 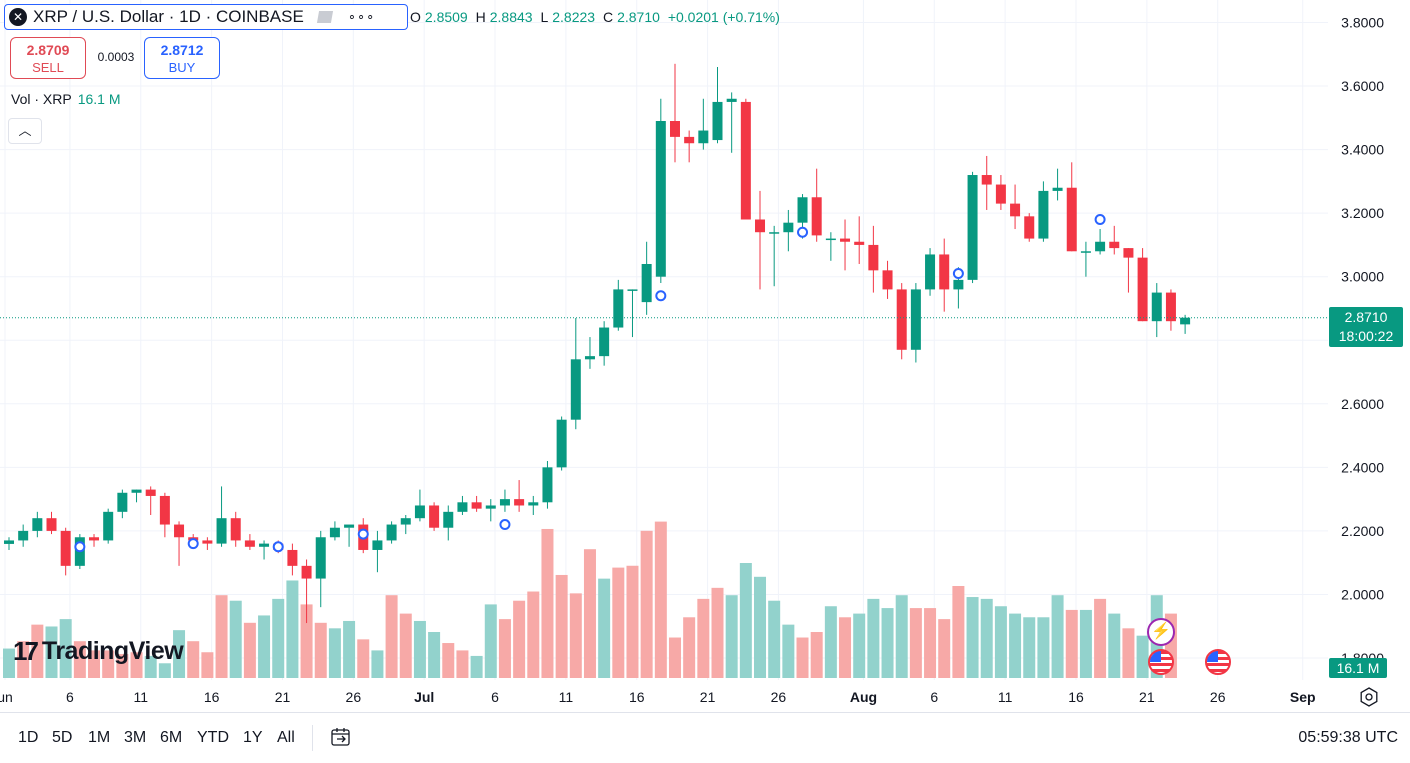 What do you see at coordinates (1369, 697) in the screenshot?
I see `settings-icon` at bounding box center [1369, 697].